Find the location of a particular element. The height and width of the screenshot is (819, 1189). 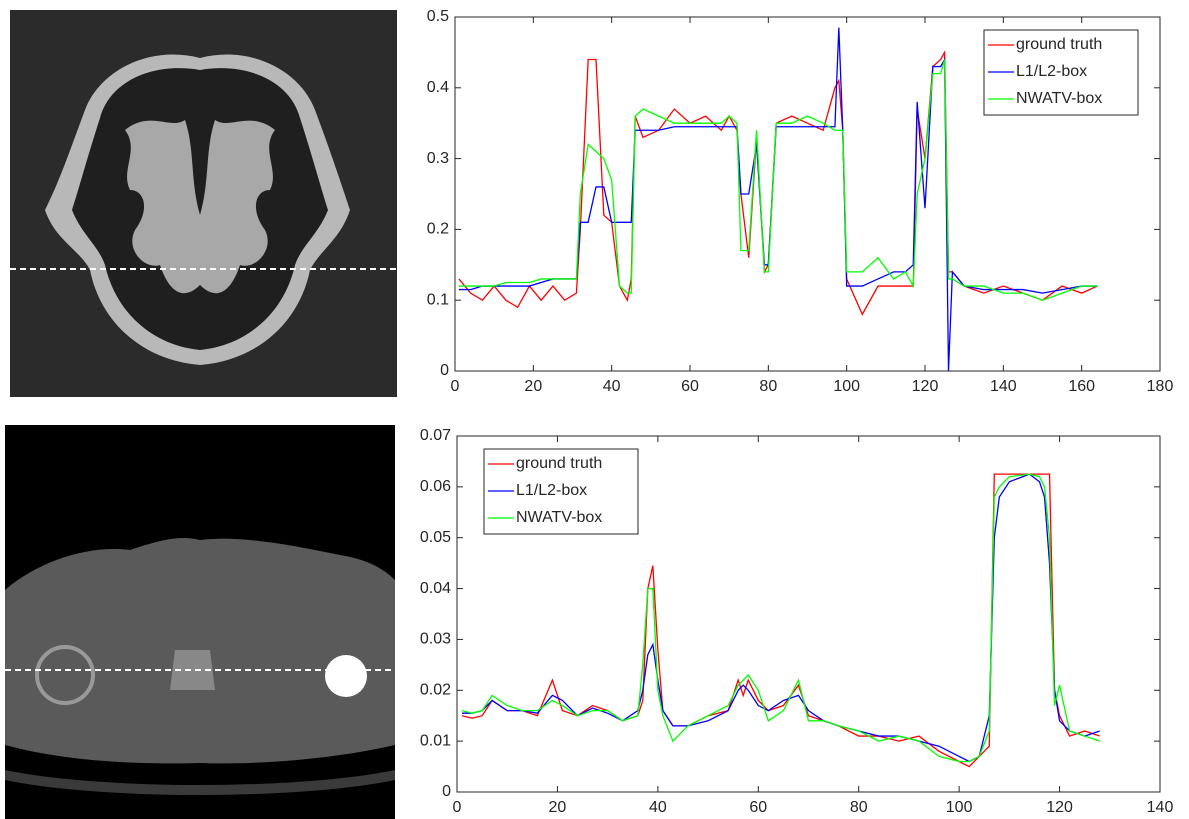

y-tick-label: 0.5 is located at coordinates (438, 16).